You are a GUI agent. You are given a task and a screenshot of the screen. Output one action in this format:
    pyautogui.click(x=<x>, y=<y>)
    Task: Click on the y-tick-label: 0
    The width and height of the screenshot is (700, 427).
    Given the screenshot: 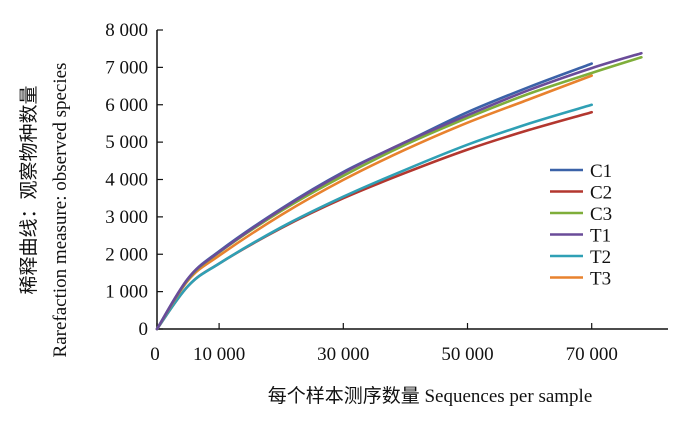 What is the action you would take?
    pyautogui.click(x=144, y=329)
    